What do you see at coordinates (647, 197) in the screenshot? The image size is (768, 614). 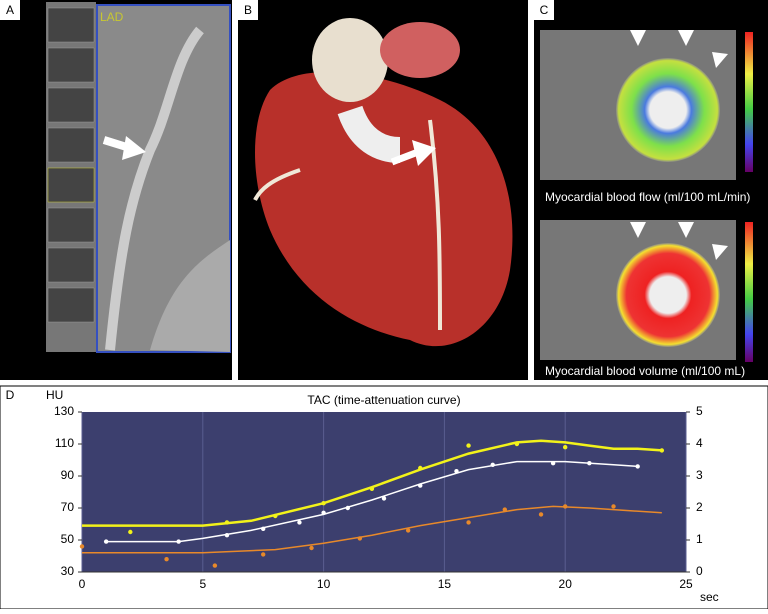 I see `caption: Myocardial blood flow (ml/100 mL/min)` at bounding box center [647, 197].